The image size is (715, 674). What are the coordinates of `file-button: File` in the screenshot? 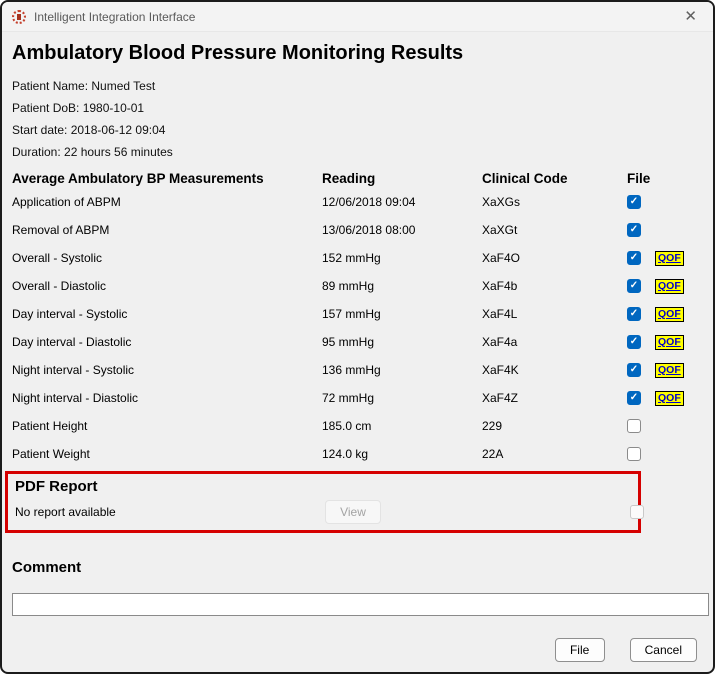 It's located at (579, 650).